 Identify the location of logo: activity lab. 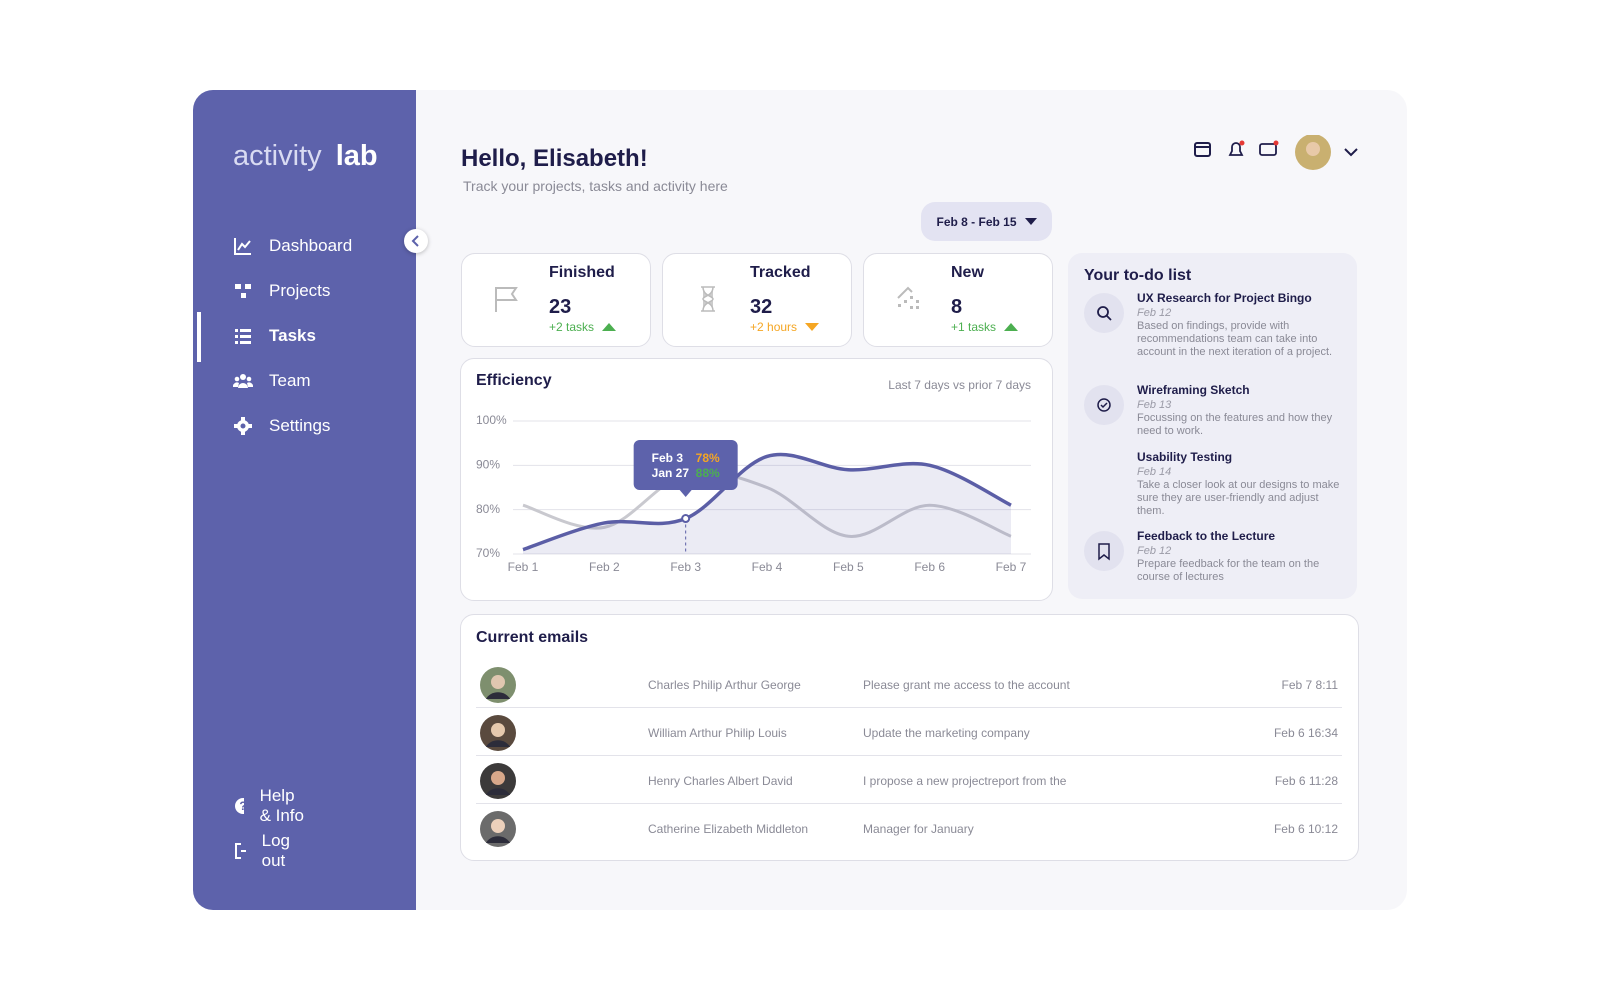
(305, 156).